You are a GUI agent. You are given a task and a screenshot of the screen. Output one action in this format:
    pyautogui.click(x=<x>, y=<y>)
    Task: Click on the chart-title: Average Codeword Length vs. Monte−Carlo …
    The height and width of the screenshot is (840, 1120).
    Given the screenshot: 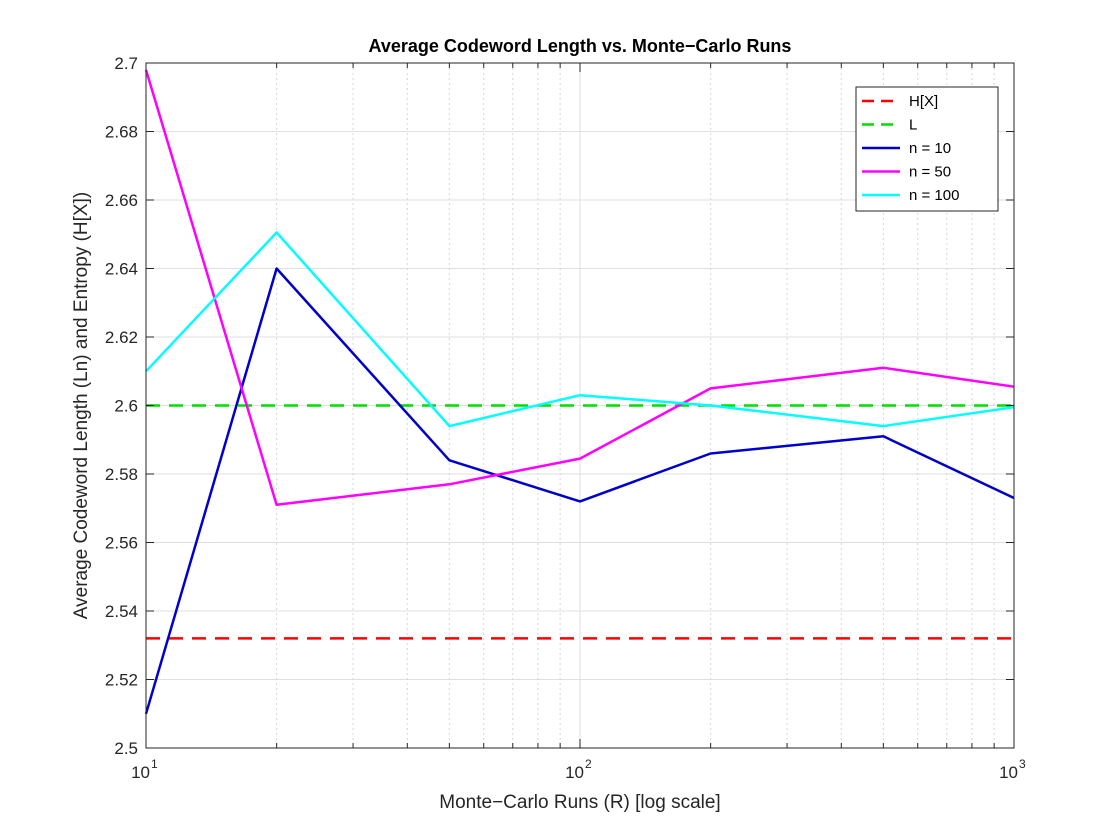 What is the action you would take?
    pyautogui.click(x=580, y=46)
    